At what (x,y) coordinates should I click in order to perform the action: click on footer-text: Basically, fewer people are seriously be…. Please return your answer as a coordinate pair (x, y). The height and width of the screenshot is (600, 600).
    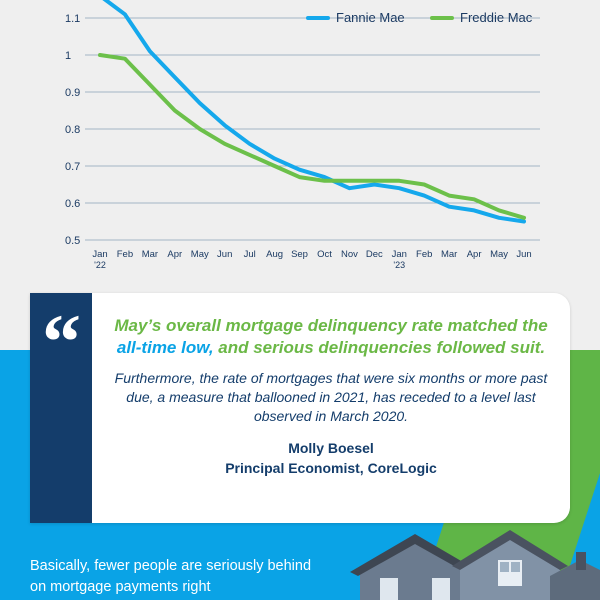
    Looking at the image, I should click on (171, 576).